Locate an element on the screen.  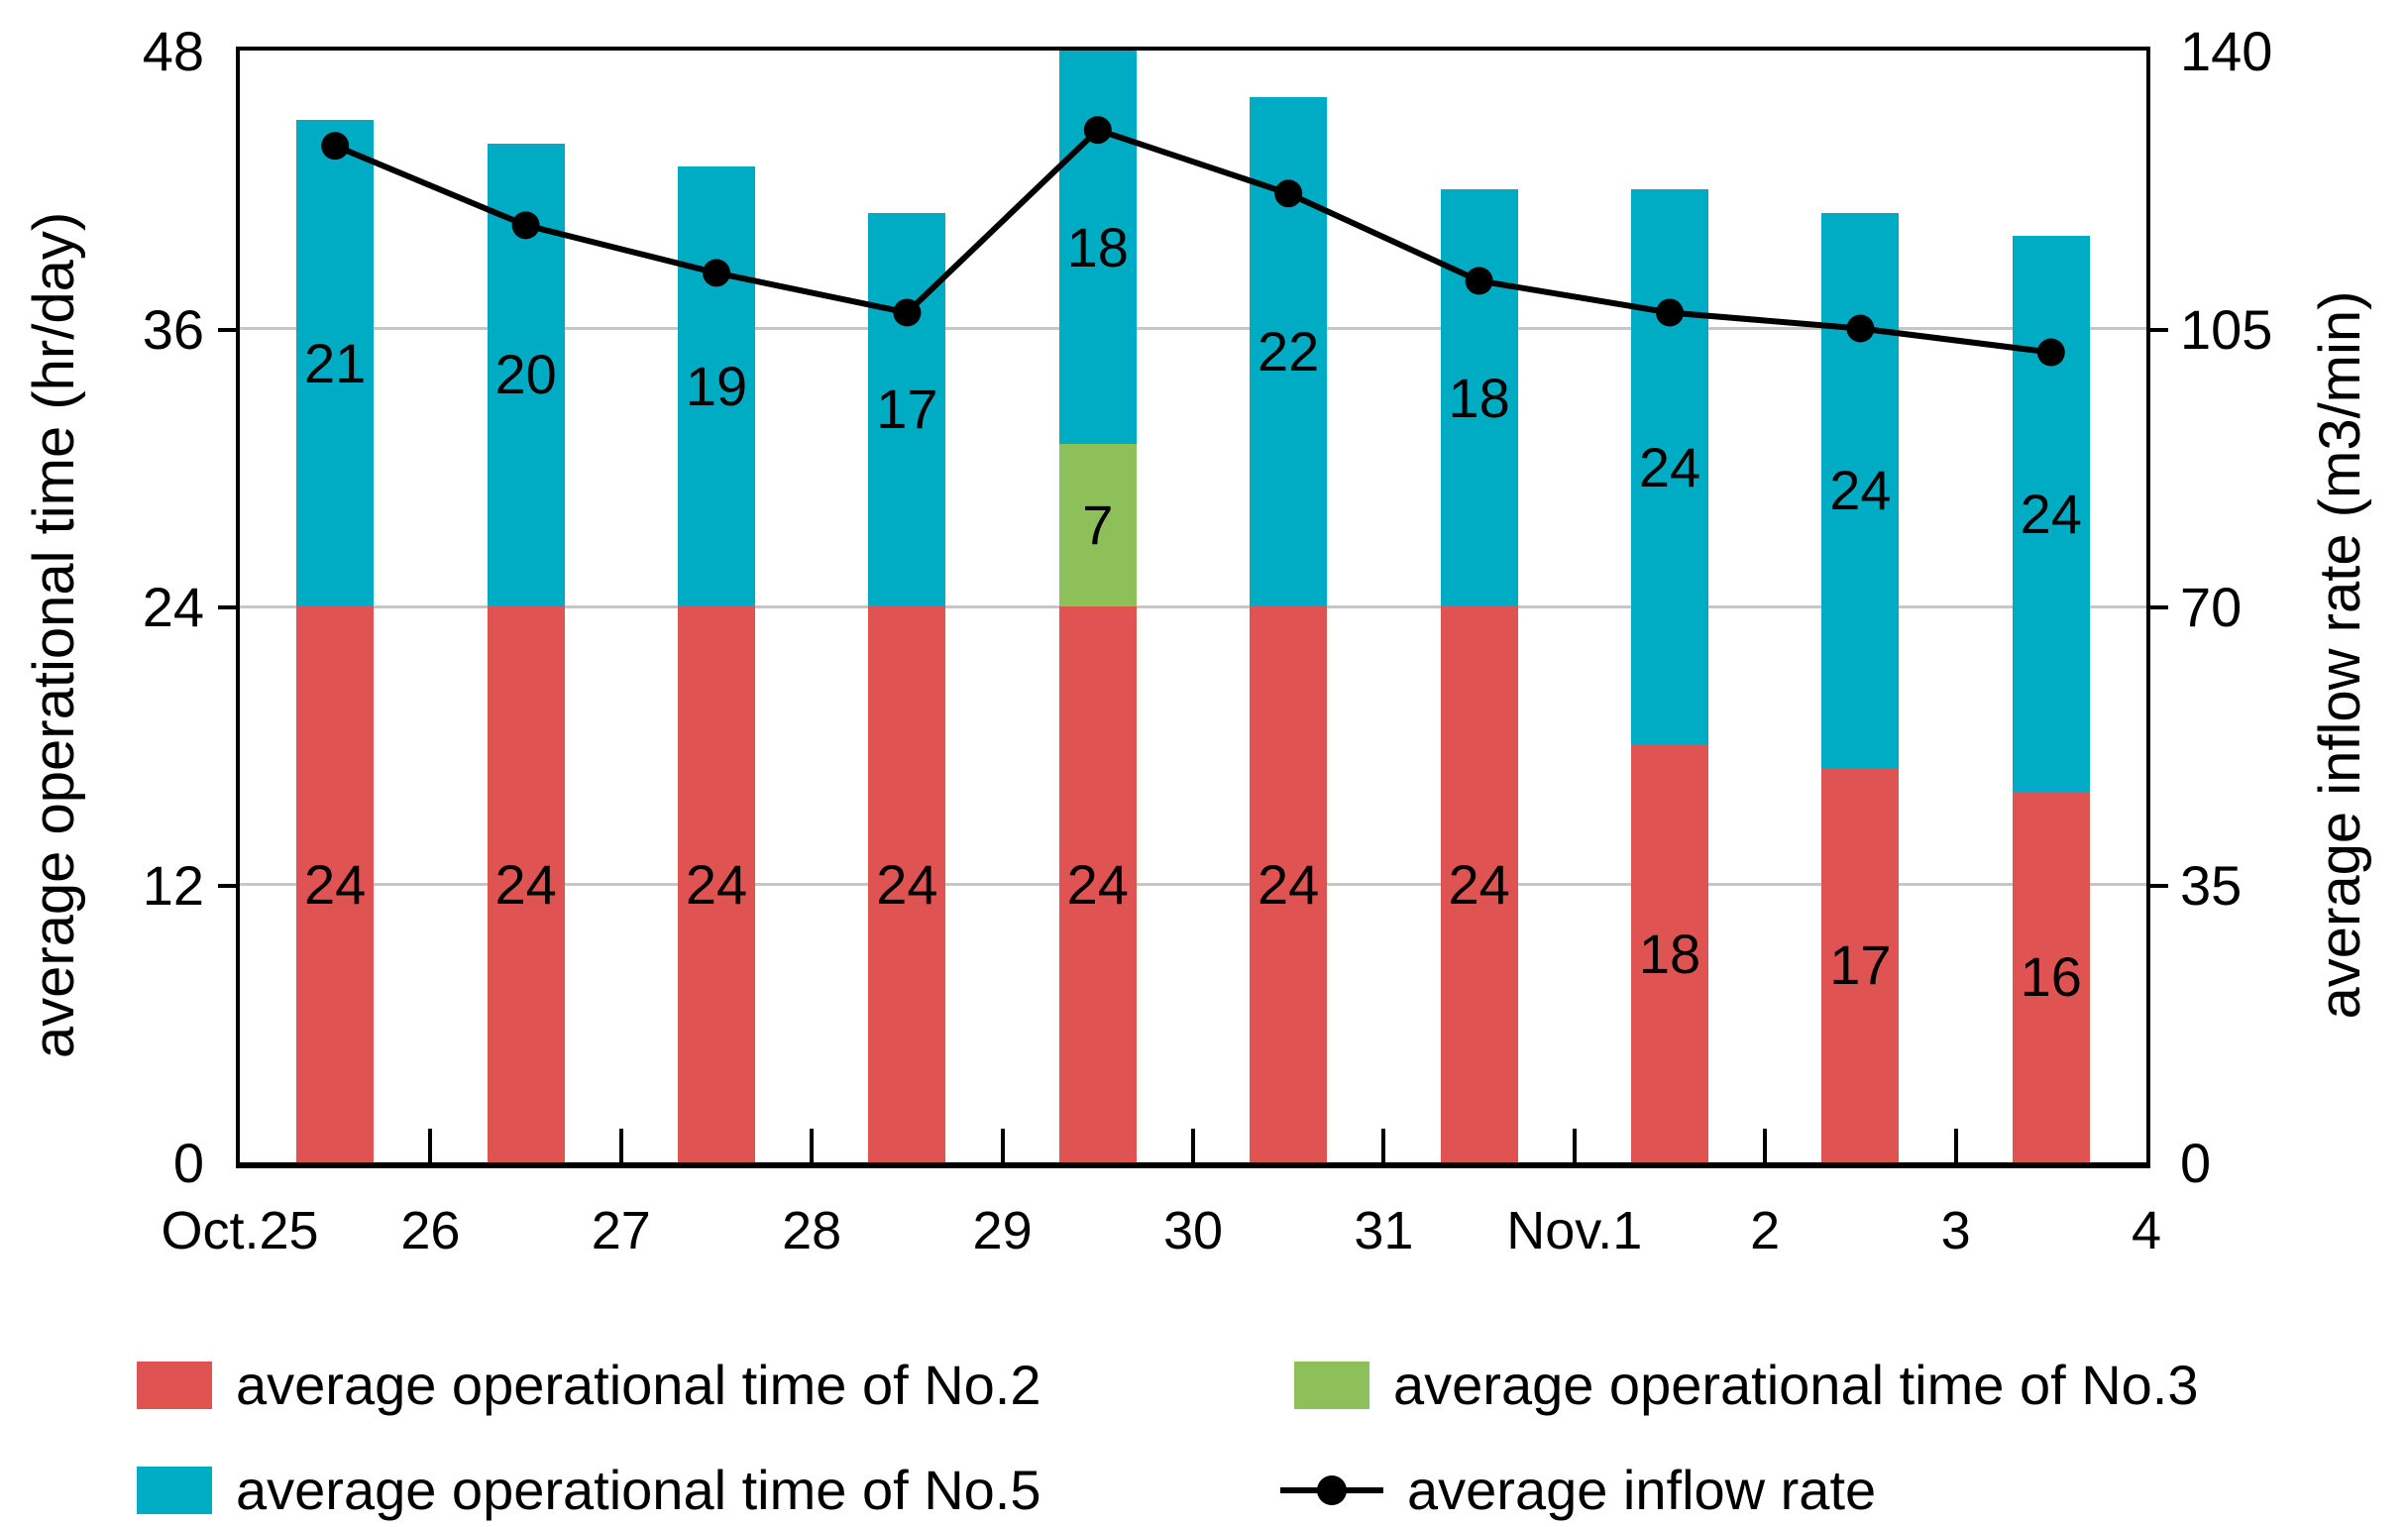
no5-legend-label: average operational time of No.5 is located at coordinates (638, 1490).